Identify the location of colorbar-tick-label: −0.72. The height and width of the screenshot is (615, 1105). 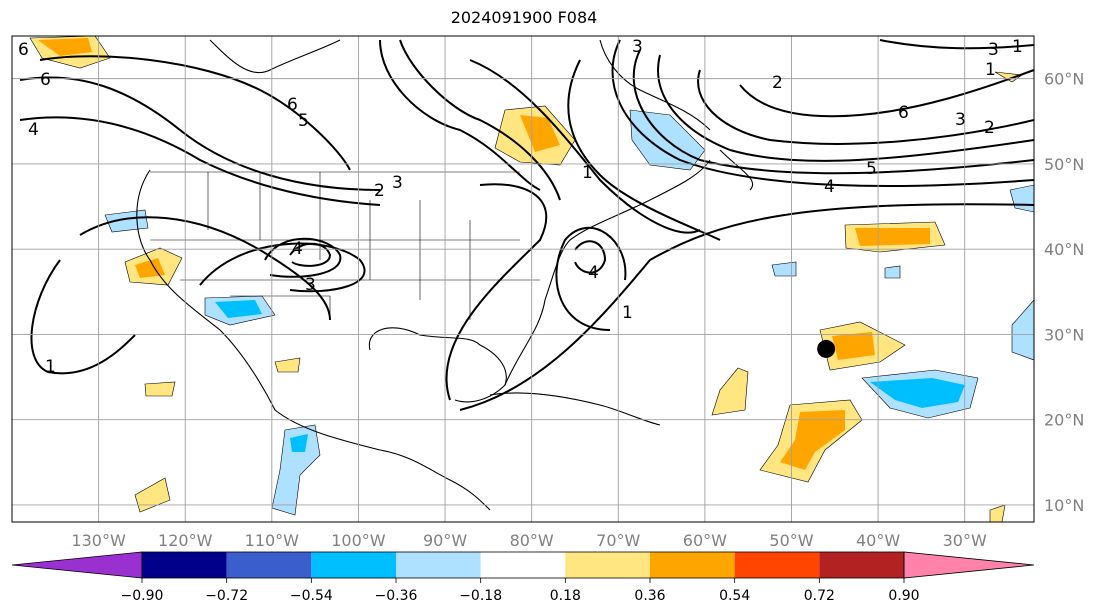
(226, 596).